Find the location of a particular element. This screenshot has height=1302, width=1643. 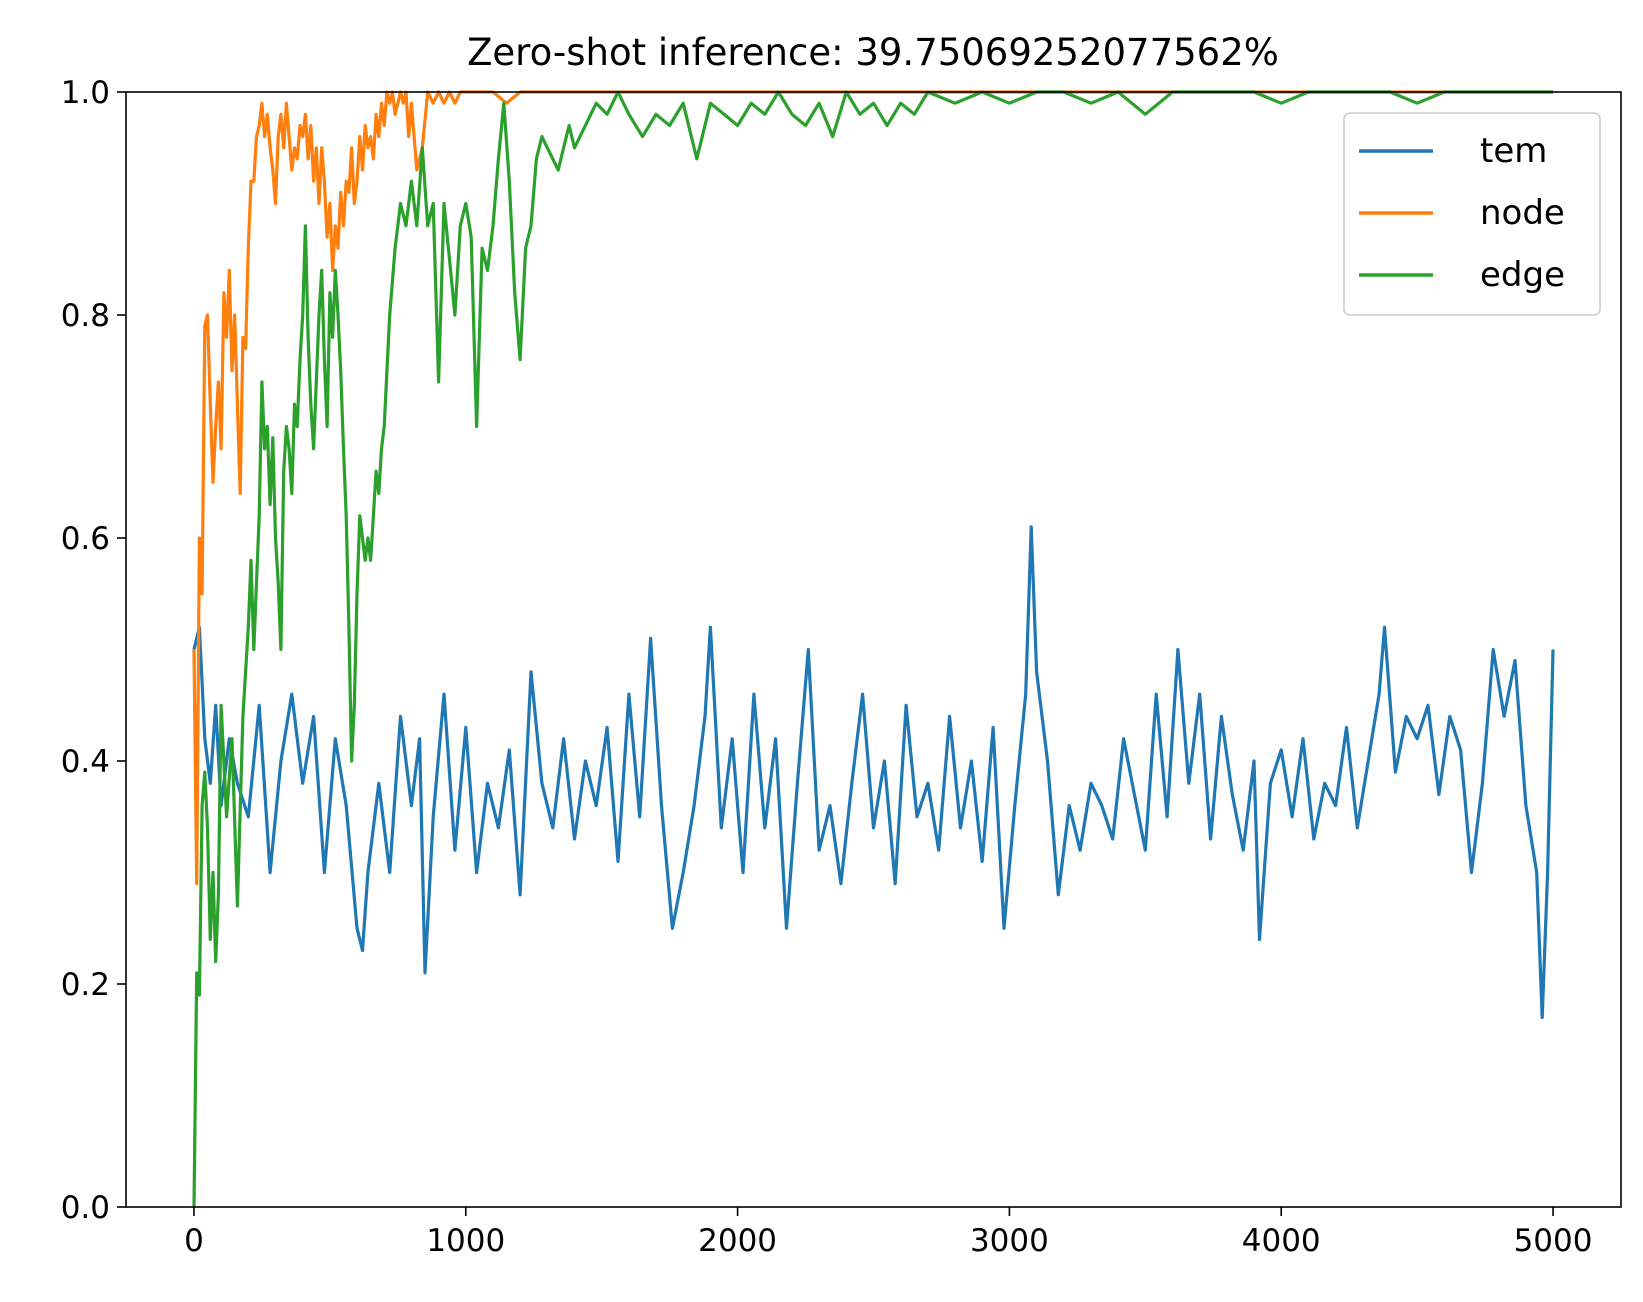

x-tick-label: 0 is located at coordinates (194, 1241).